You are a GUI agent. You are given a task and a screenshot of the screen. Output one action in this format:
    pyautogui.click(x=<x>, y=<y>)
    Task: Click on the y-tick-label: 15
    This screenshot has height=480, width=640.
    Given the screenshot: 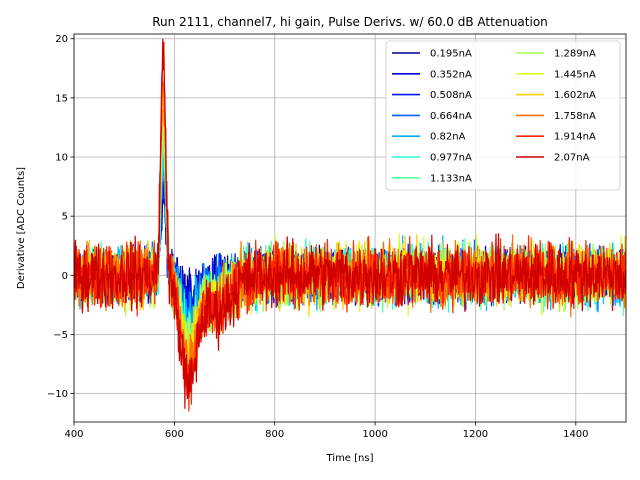 What is the action you would take?
    pyautogui.click(x=61, y=98)
    